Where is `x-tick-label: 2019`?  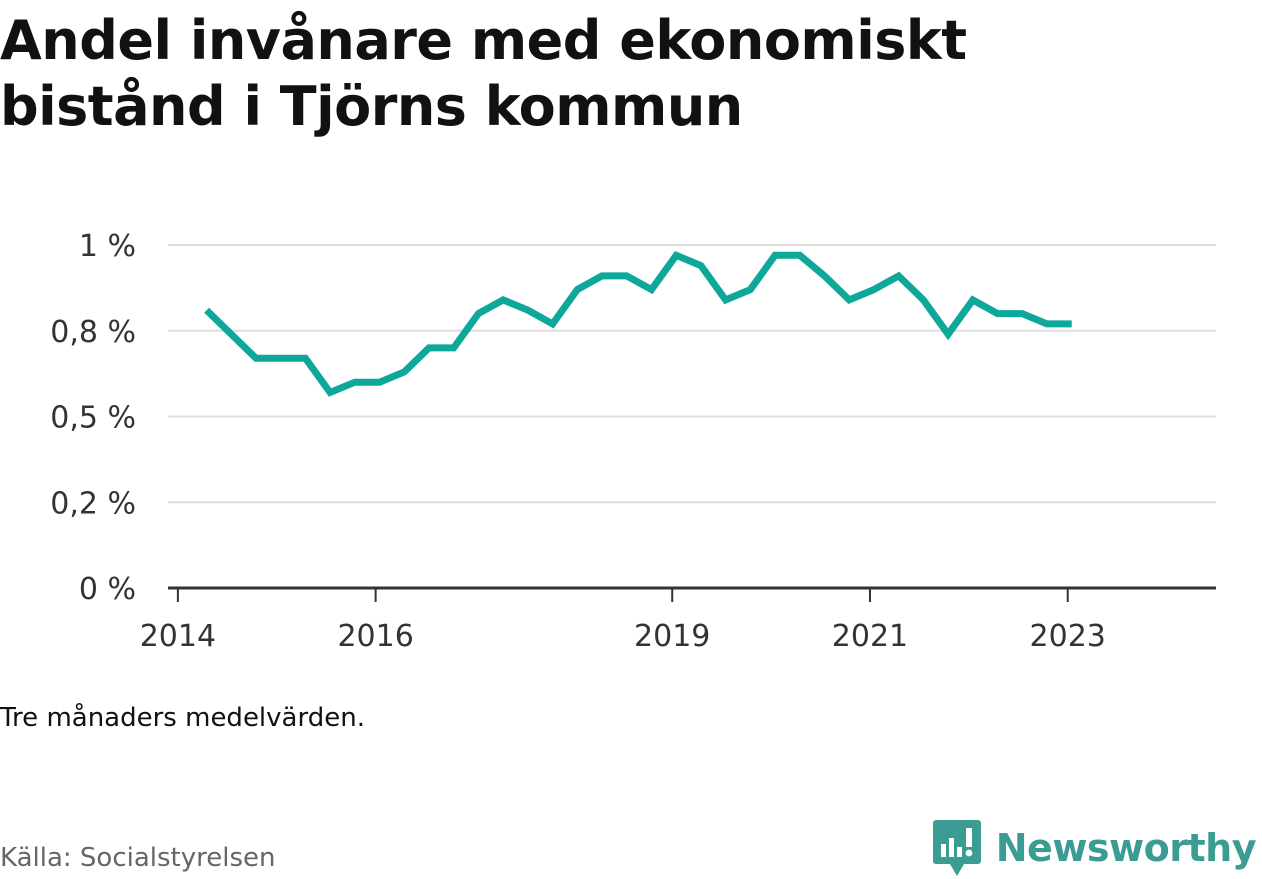 x-tick-label: 2019 is located at coordinates (672, 636).